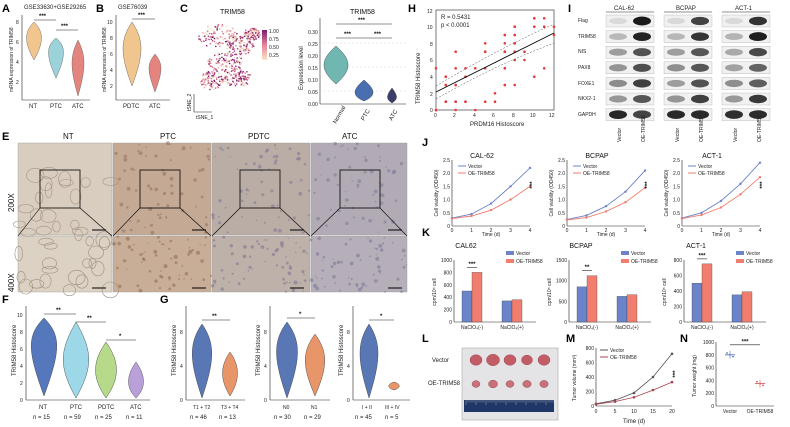  What do you see at coordinates (744, 9) in the screenshot?
I see `panel-i-cell: ACT-1` at bounding box center [744, 9].